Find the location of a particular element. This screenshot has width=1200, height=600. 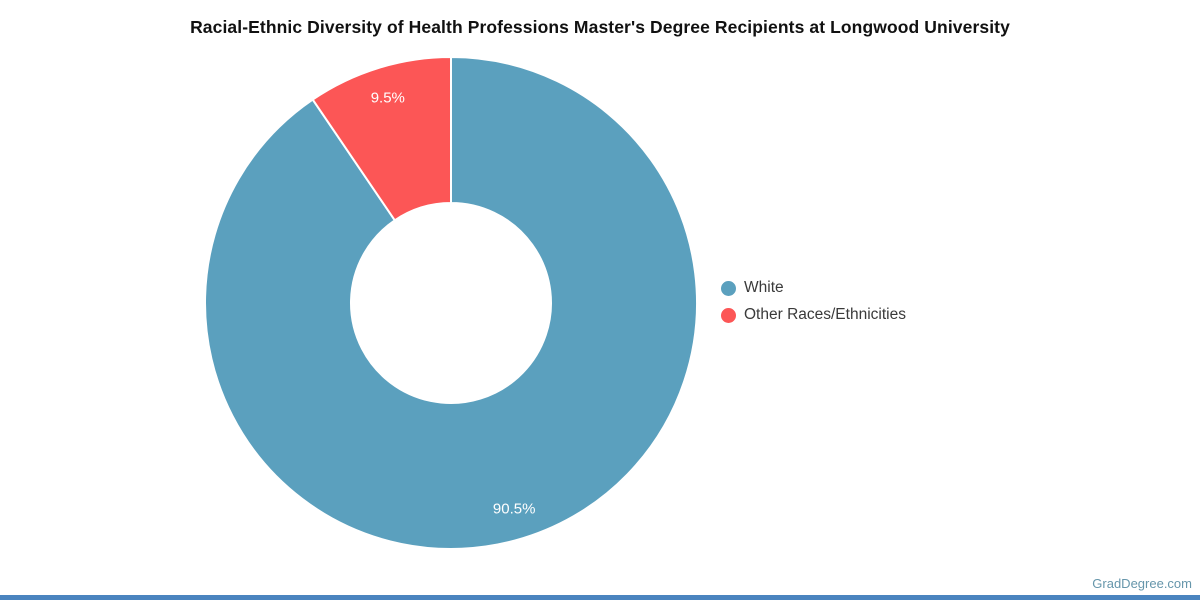

pie-slice-other-races-ethnicities is located at coordinates (381, 139).